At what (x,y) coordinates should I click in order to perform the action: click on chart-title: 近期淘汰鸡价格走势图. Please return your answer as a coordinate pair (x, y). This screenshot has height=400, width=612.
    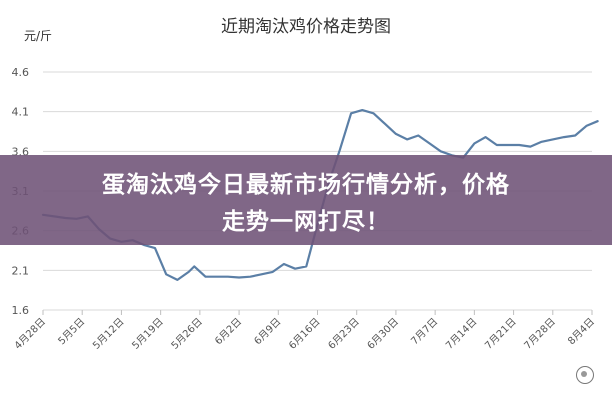
    Looking at the image, I should click on (306, 27).